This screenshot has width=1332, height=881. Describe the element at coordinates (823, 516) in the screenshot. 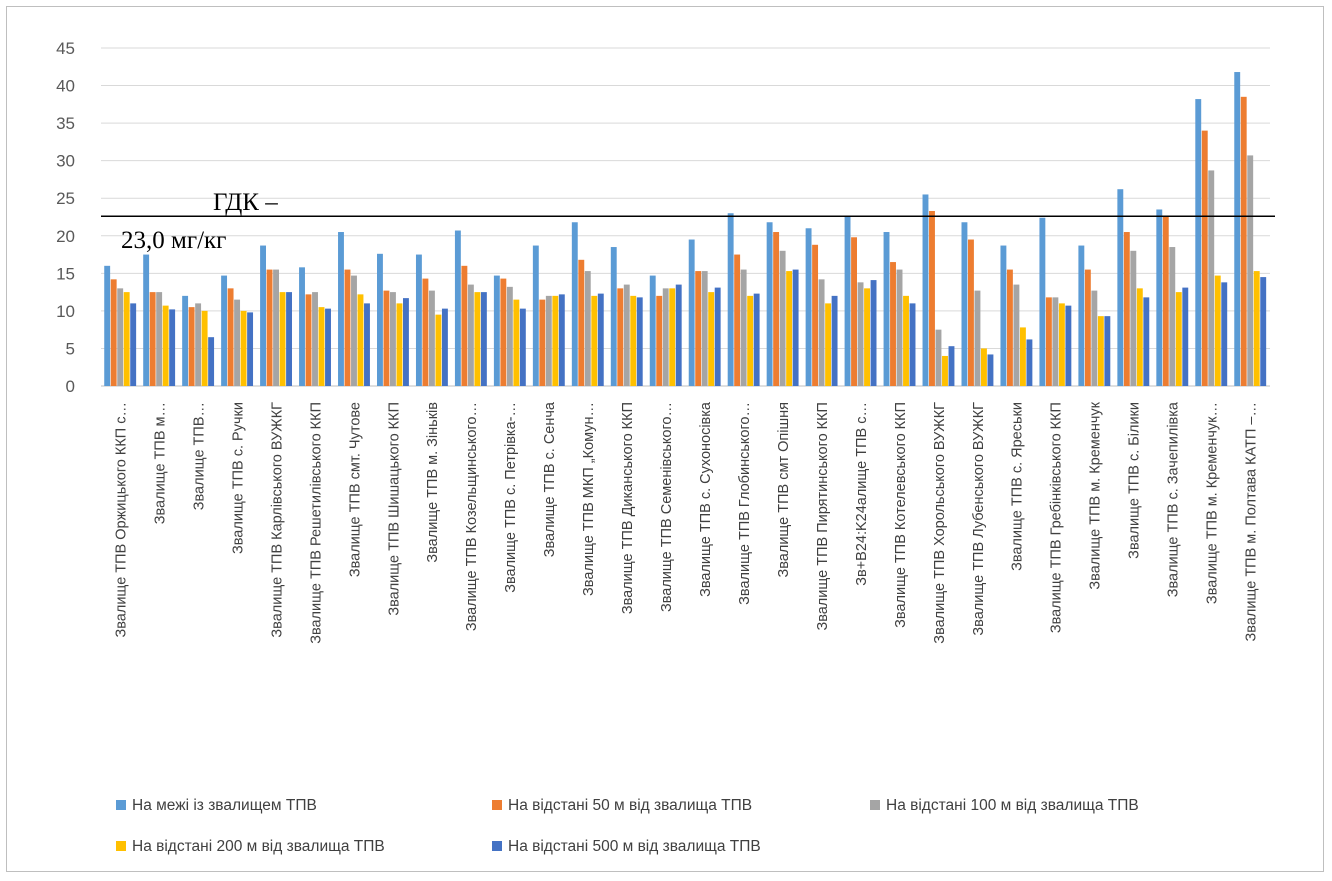

I see `category-label: Звалище ТПВ Пирятинського ККП` at that location.